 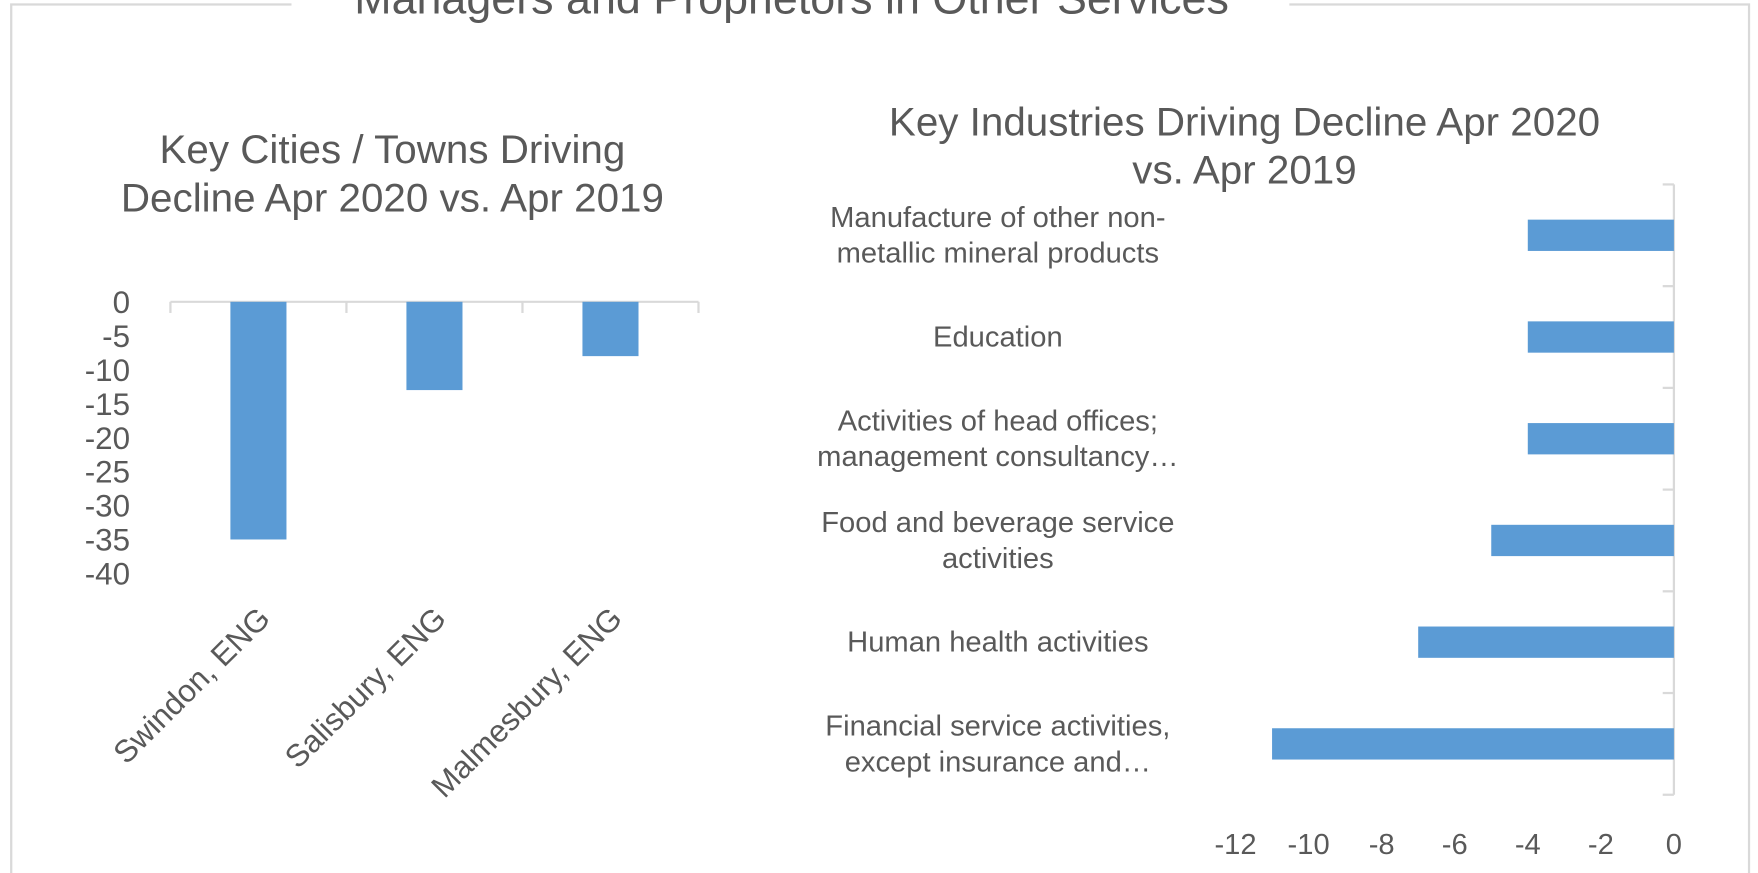 I want to click on y-tick-label-box: Human health activities, so click(x=998, y=641).